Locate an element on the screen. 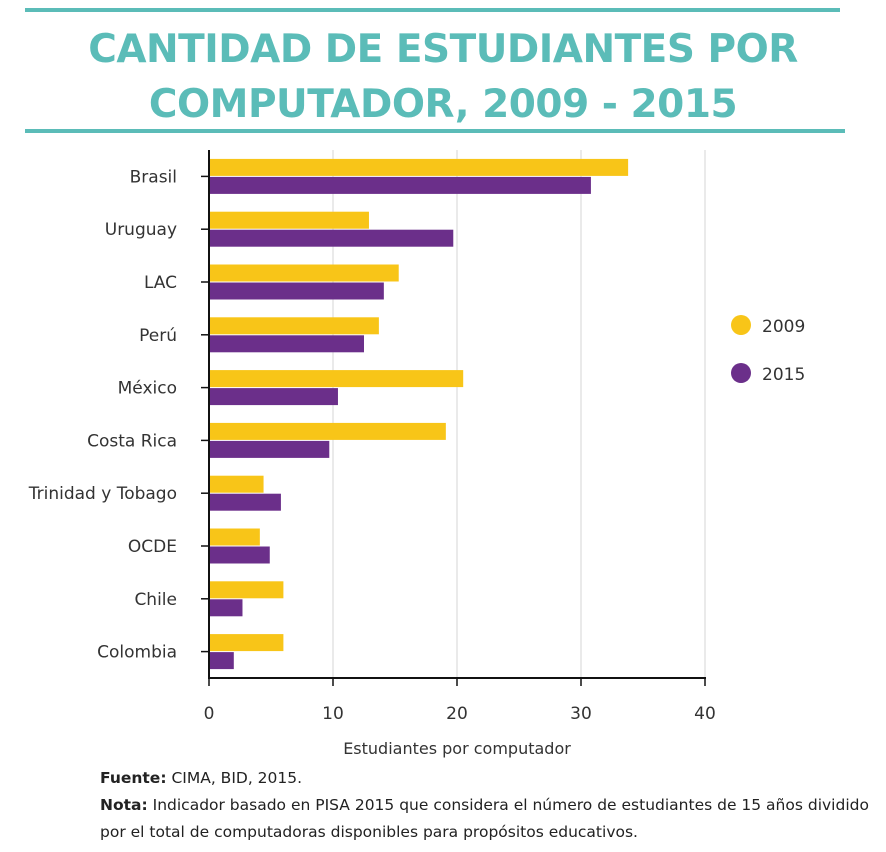 Image resolution: width=886 pixels, height=852 pixels. x-tick-label: 20 is located at coordinates (457, 714).